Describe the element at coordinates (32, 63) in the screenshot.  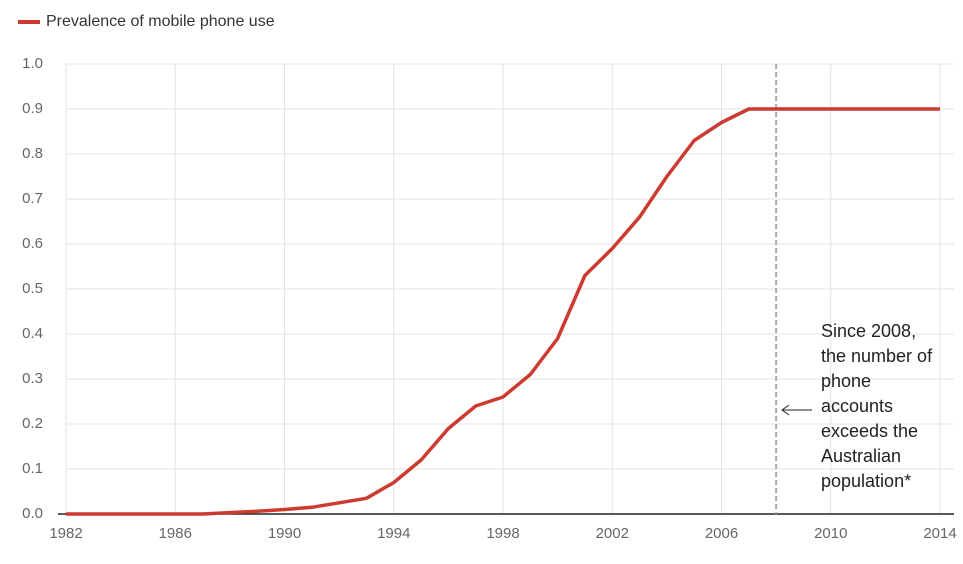
I see `y-tick-label: 1.0` at that location.